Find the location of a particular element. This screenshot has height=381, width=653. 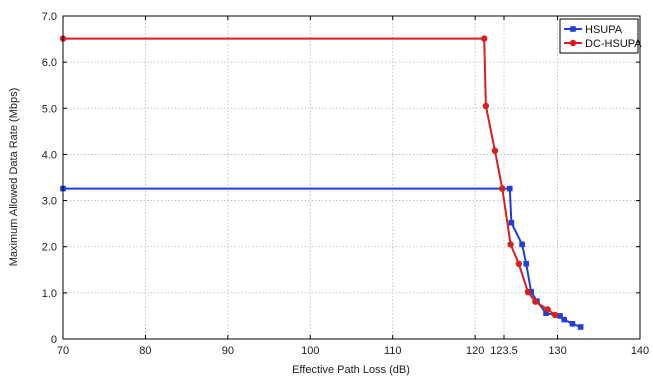

y-tick-label: 5.0 is located at coordinates (49, 109).